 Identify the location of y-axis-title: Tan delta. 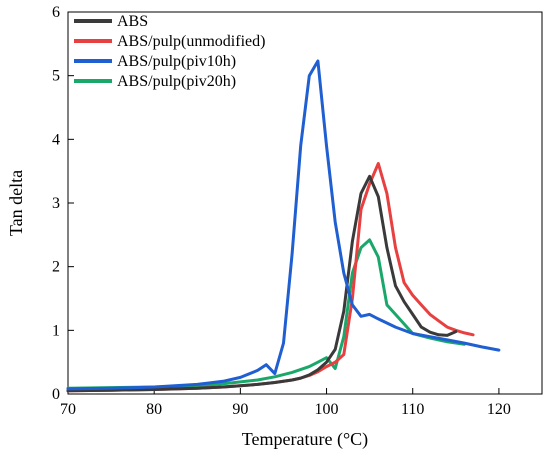
(16, 203).